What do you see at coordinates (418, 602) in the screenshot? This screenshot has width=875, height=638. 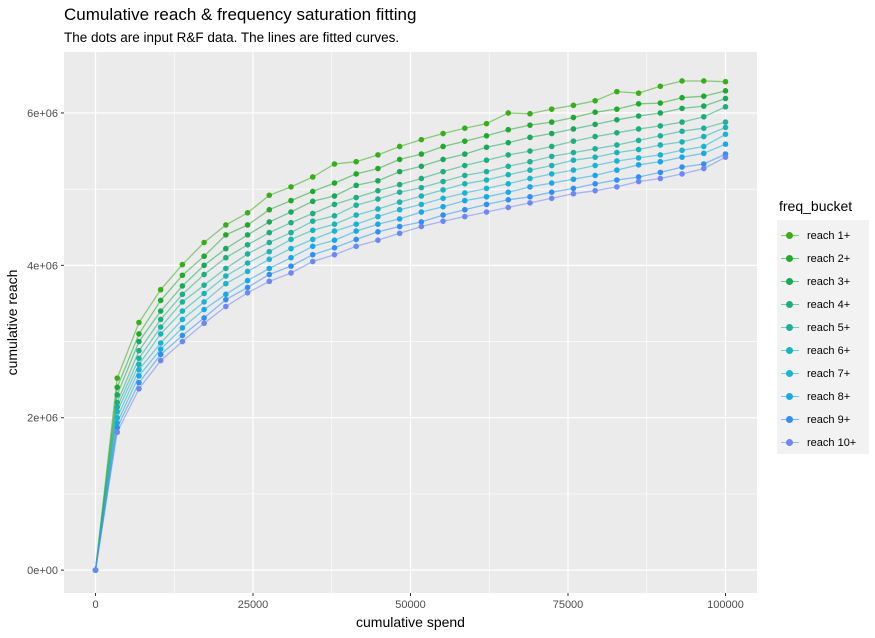 I see `x-axis: 0 25000 50000 75000 100000` at bounding box center [418, 602].